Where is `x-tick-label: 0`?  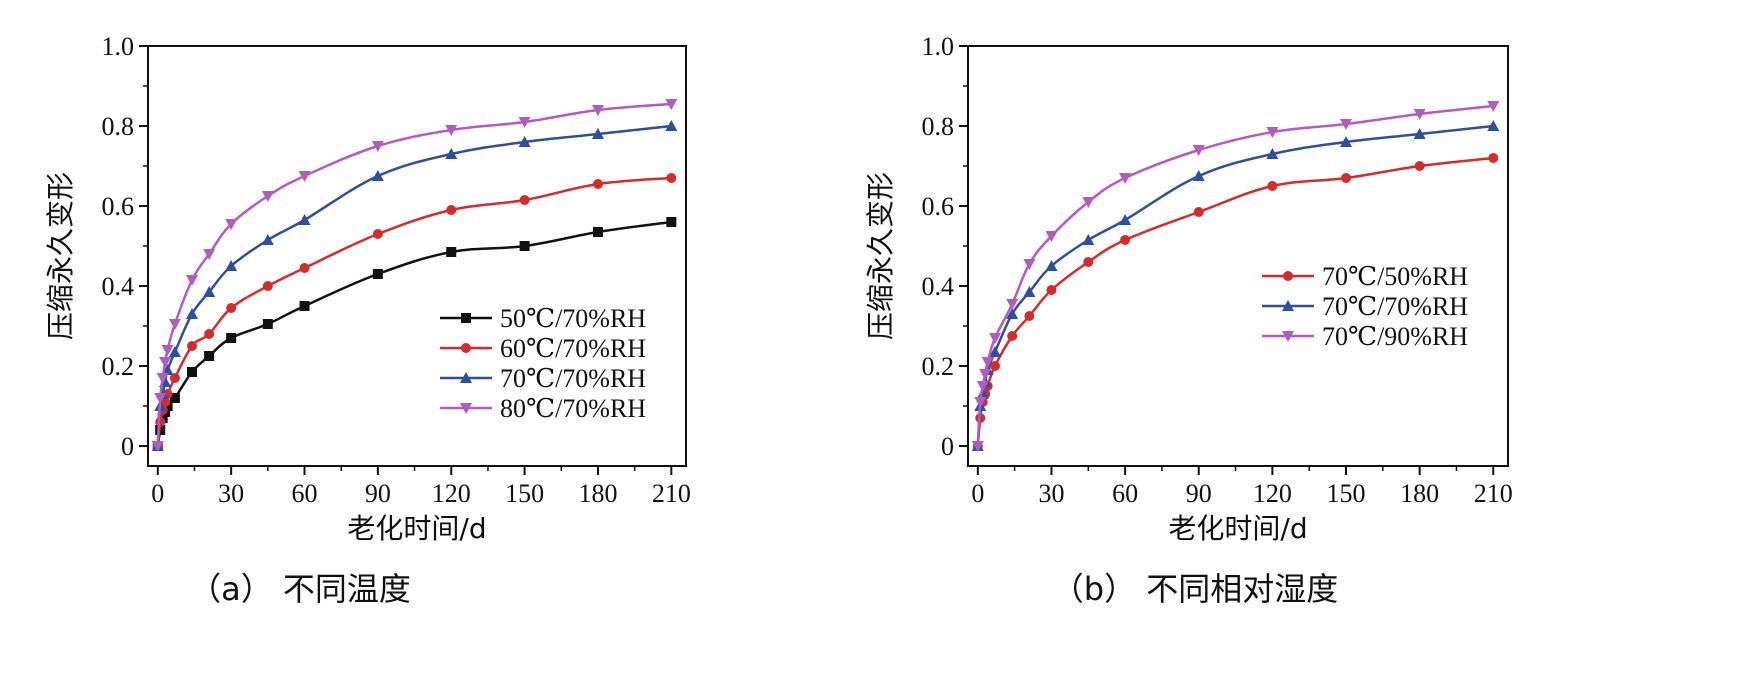 x-tick-label: 0 is located at coordinates (977, 493).